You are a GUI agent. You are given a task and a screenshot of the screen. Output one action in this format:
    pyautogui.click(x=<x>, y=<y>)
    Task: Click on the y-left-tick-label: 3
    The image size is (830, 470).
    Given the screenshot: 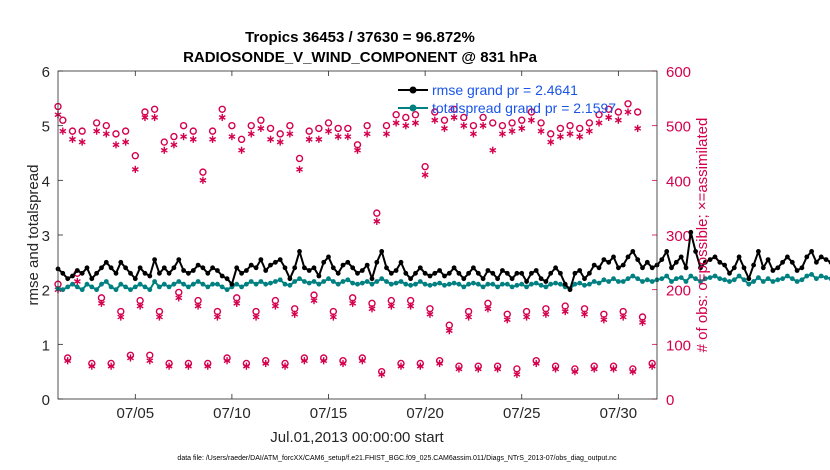 What is the action you would take?
    pyautogui.click(x=46, y=236)
    